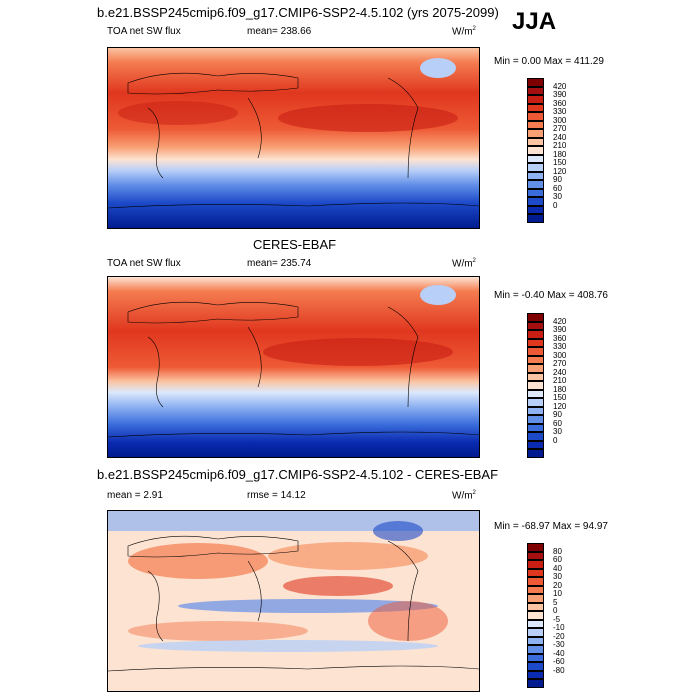  What do you see at coordinates (551, 526) in the screenshot?
I see `panel3-minmax: Min = -68.97 Max = 94.97` at bounding box center [551, 526].